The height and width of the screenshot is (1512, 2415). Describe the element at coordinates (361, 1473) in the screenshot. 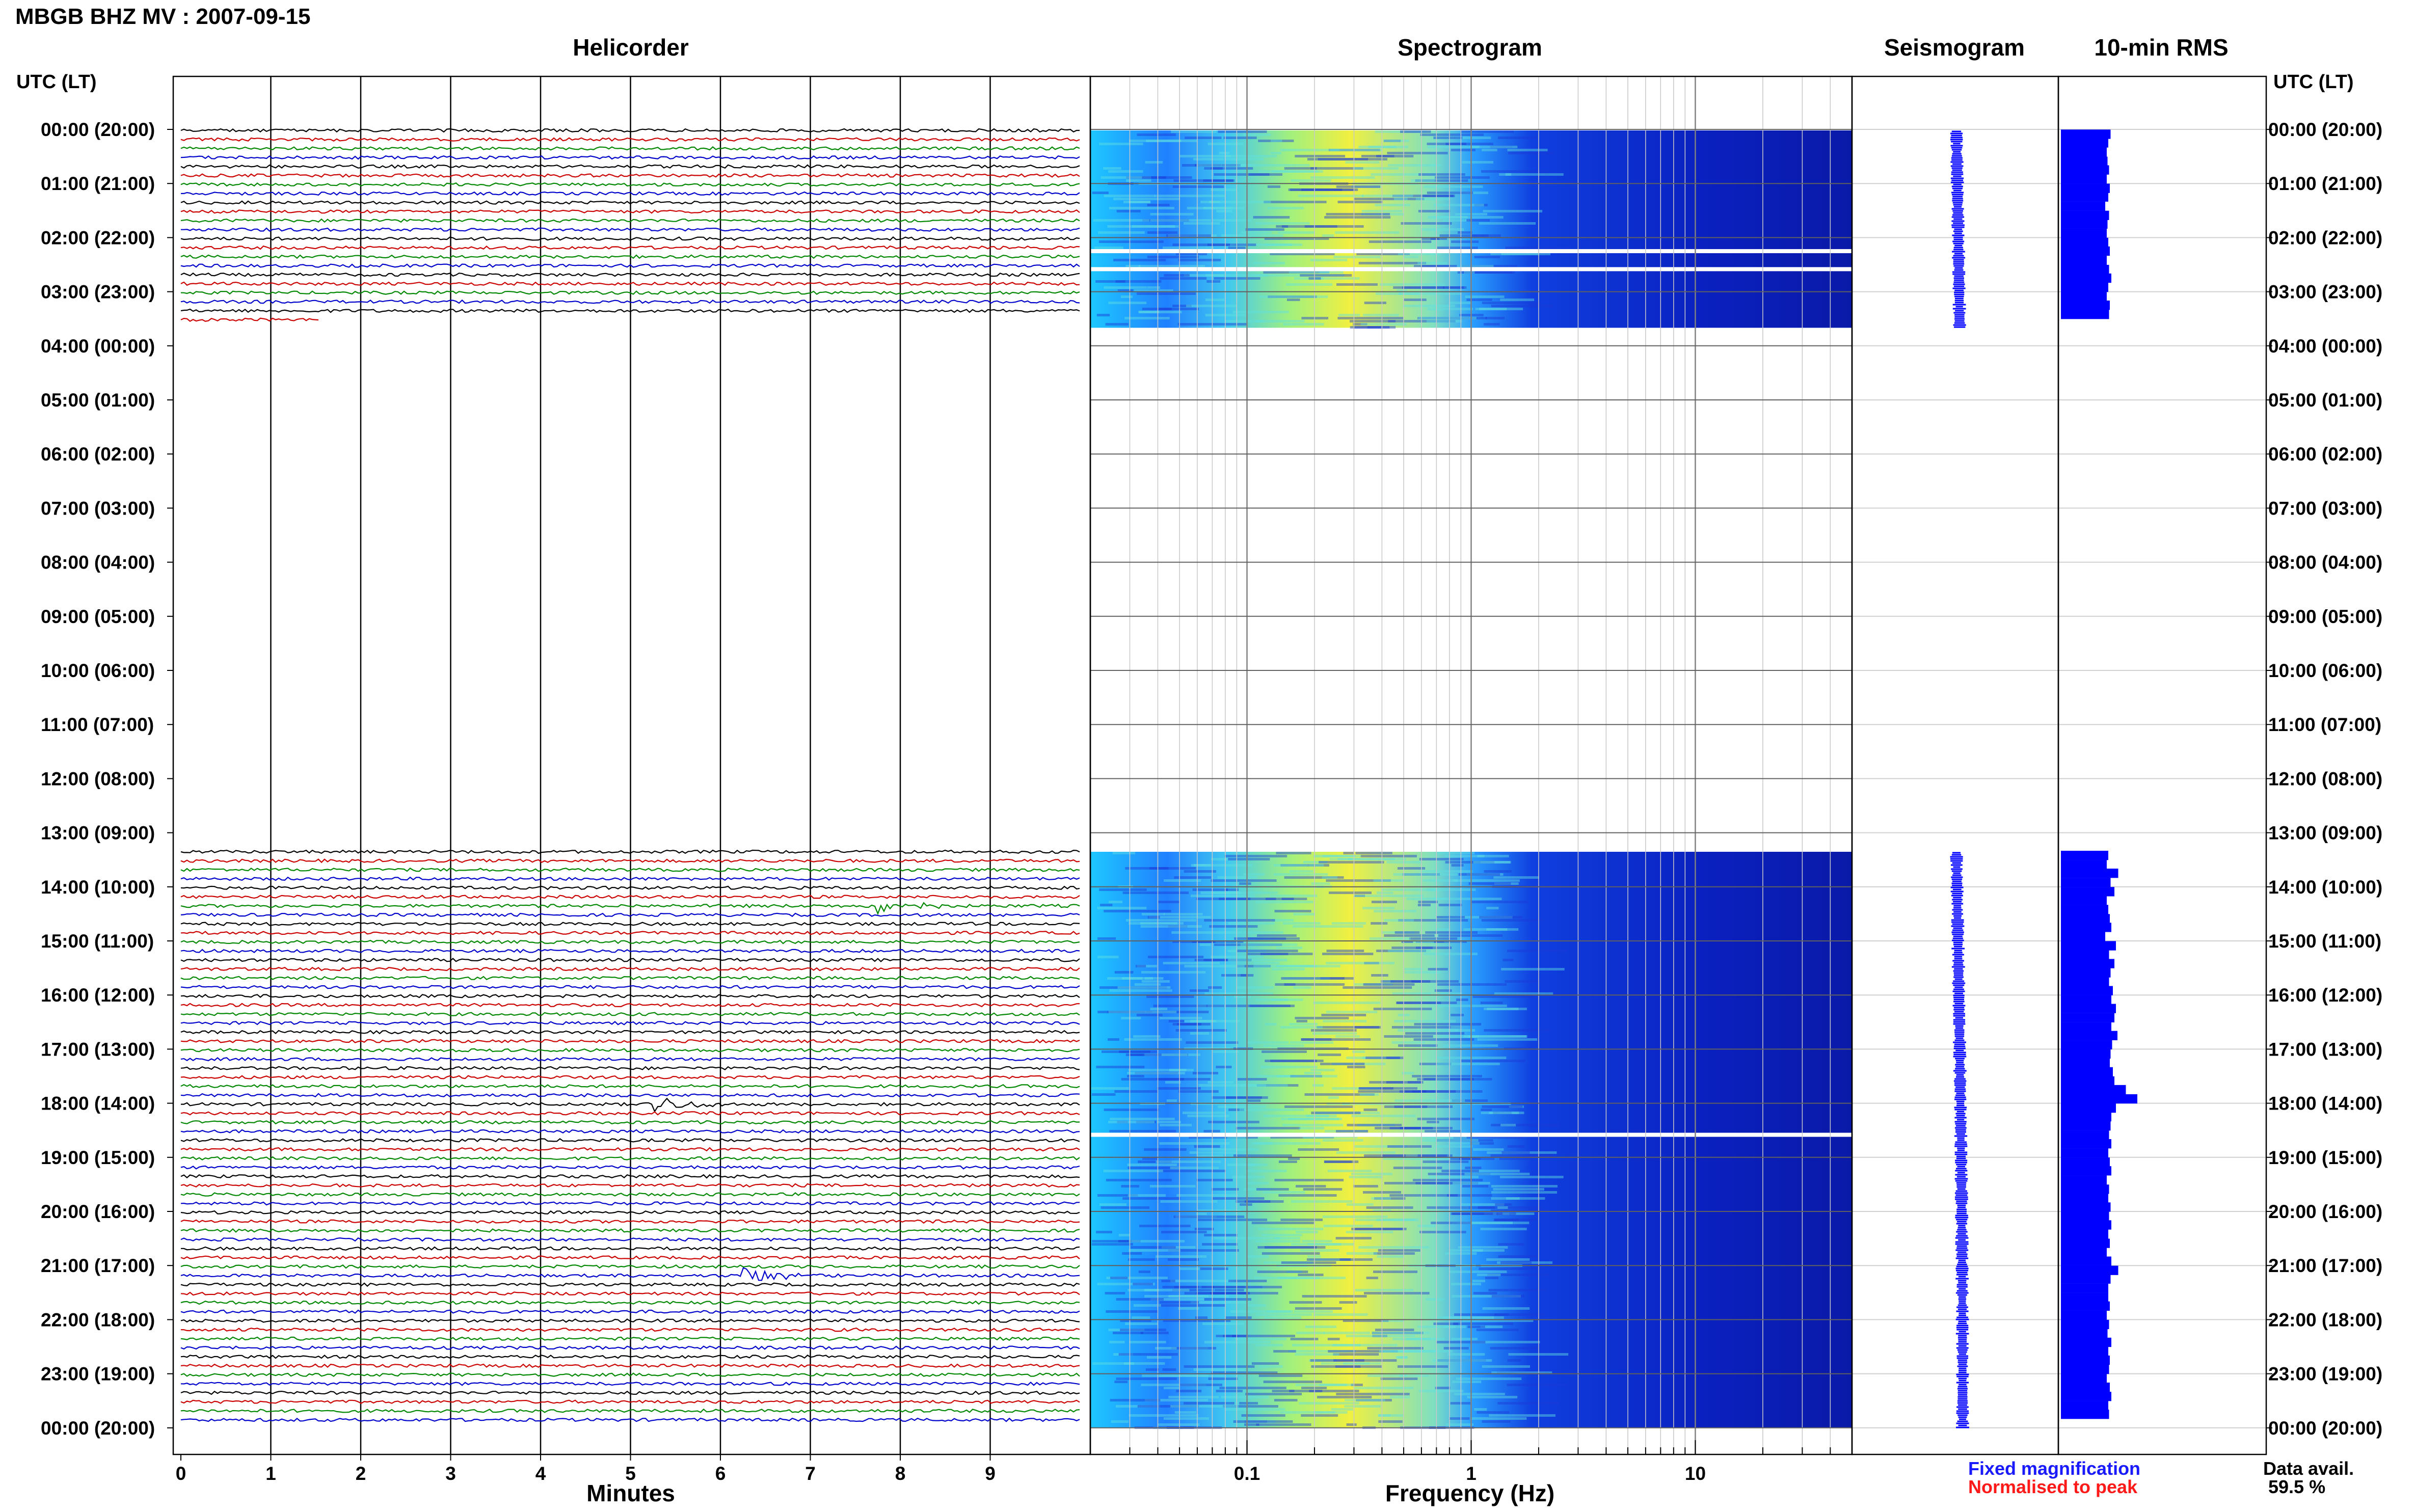

I see `minute-tick-label: 2` at that location.